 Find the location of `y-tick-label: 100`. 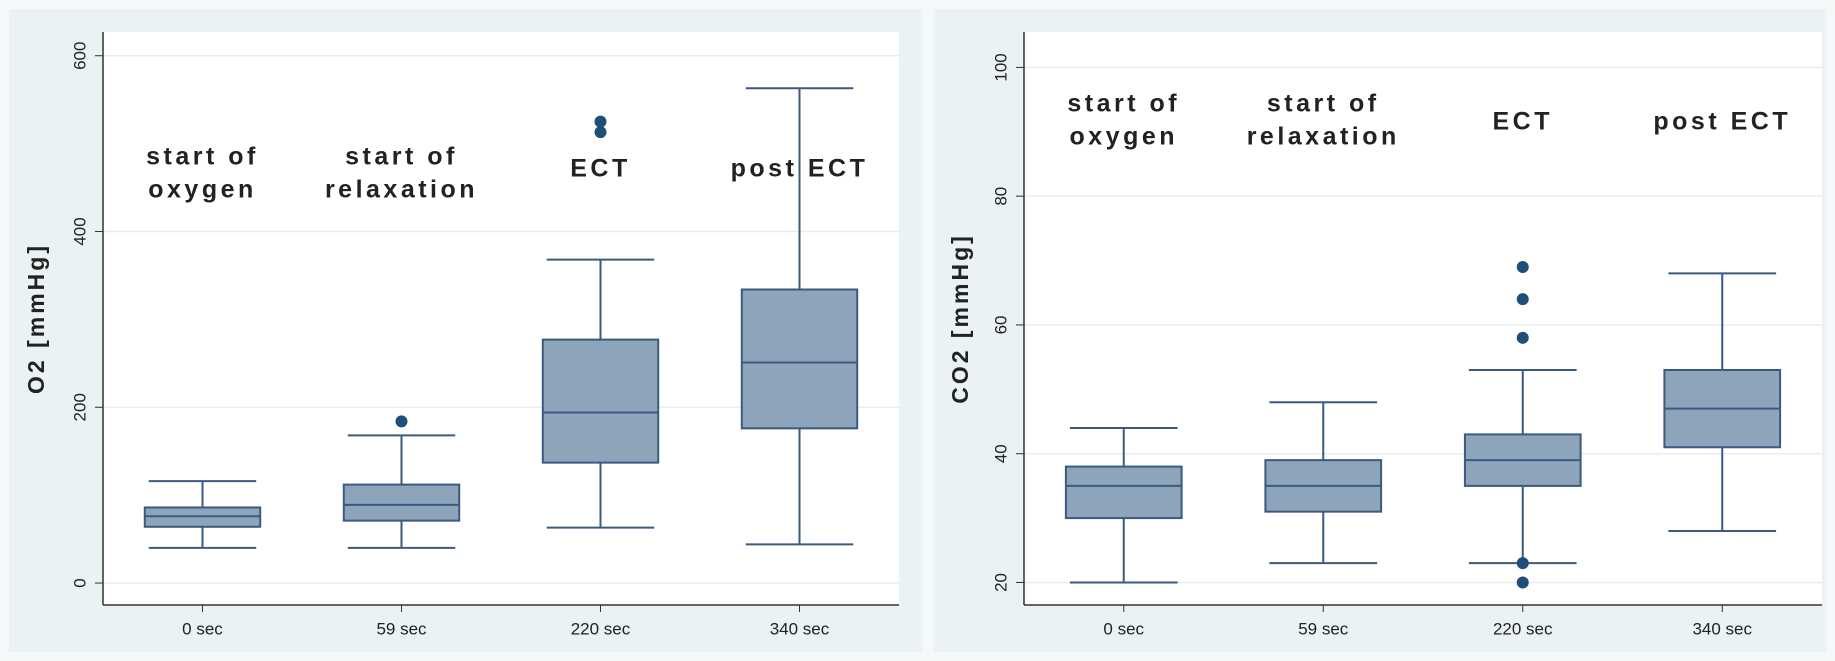

y-tick-label: 100 is located at coordinates (1000, 67).